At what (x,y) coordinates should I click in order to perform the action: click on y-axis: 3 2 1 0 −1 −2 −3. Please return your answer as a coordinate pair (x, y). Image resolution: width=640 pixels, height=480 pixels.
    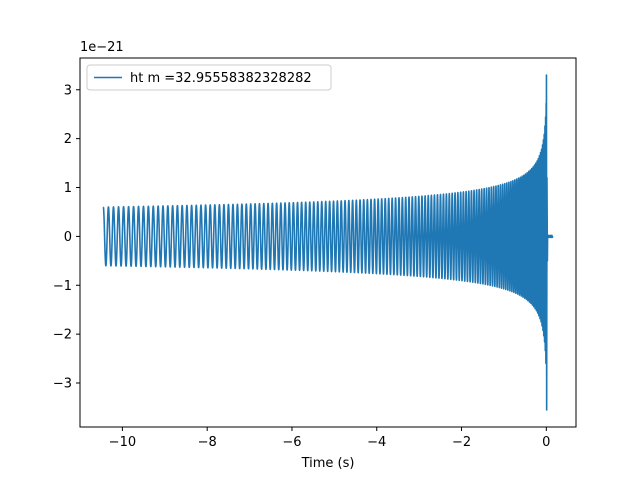
    Looking at the image, I should click on (66, 237).